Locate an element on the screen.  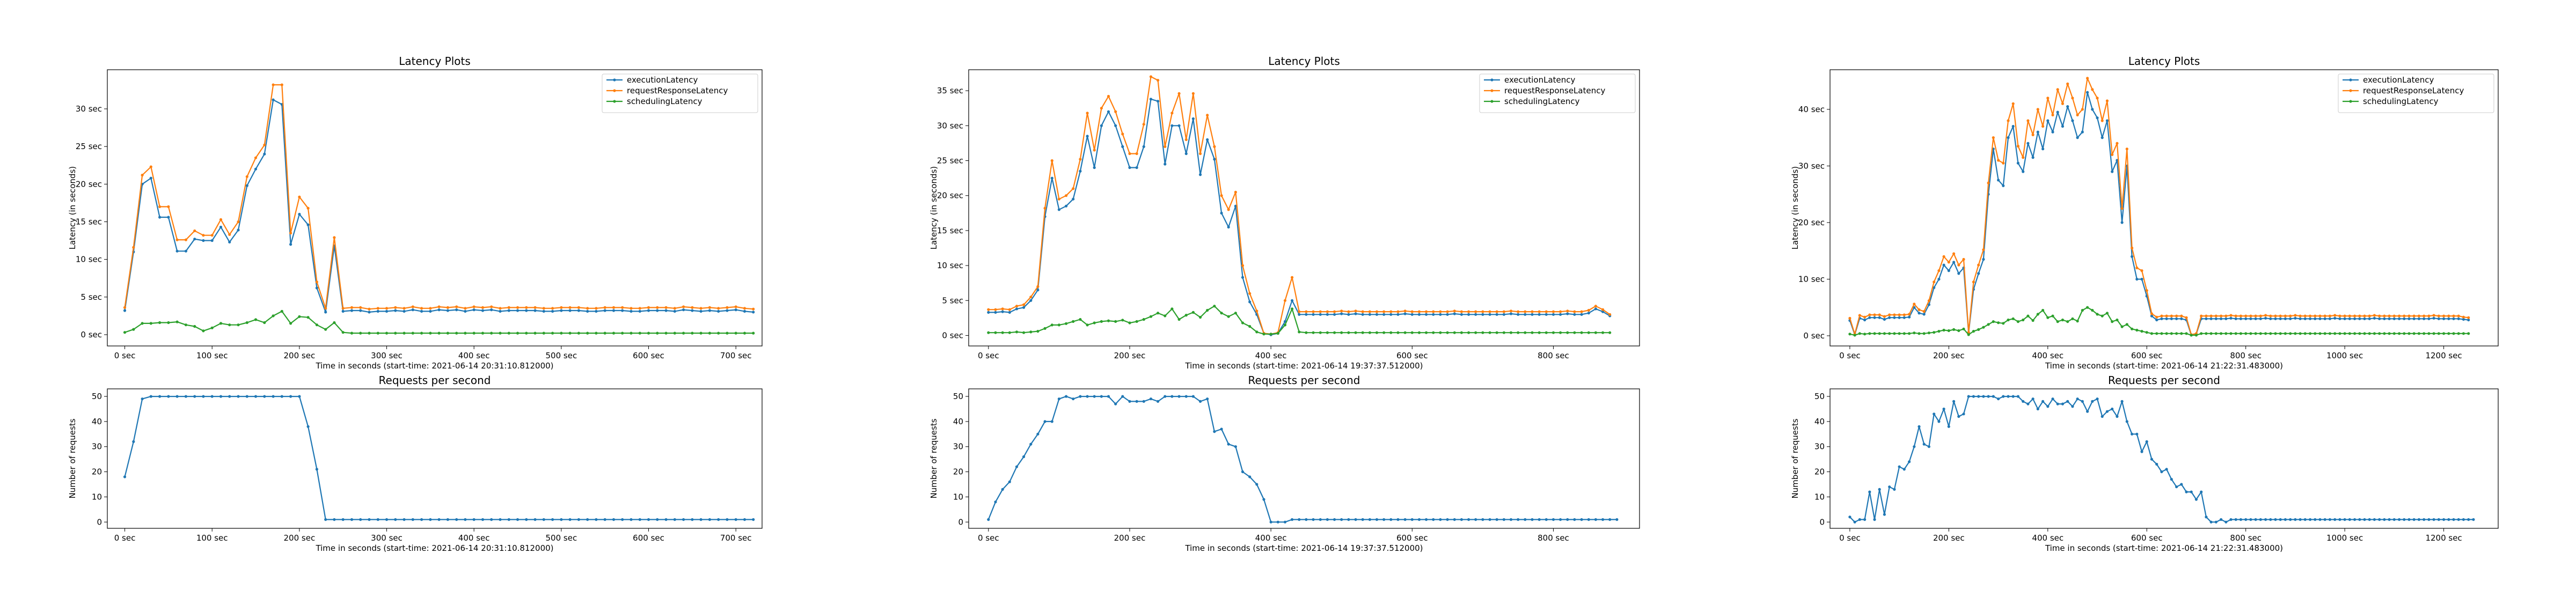
legend-label: schedulingLatency is located at coordinates (2401, 101).